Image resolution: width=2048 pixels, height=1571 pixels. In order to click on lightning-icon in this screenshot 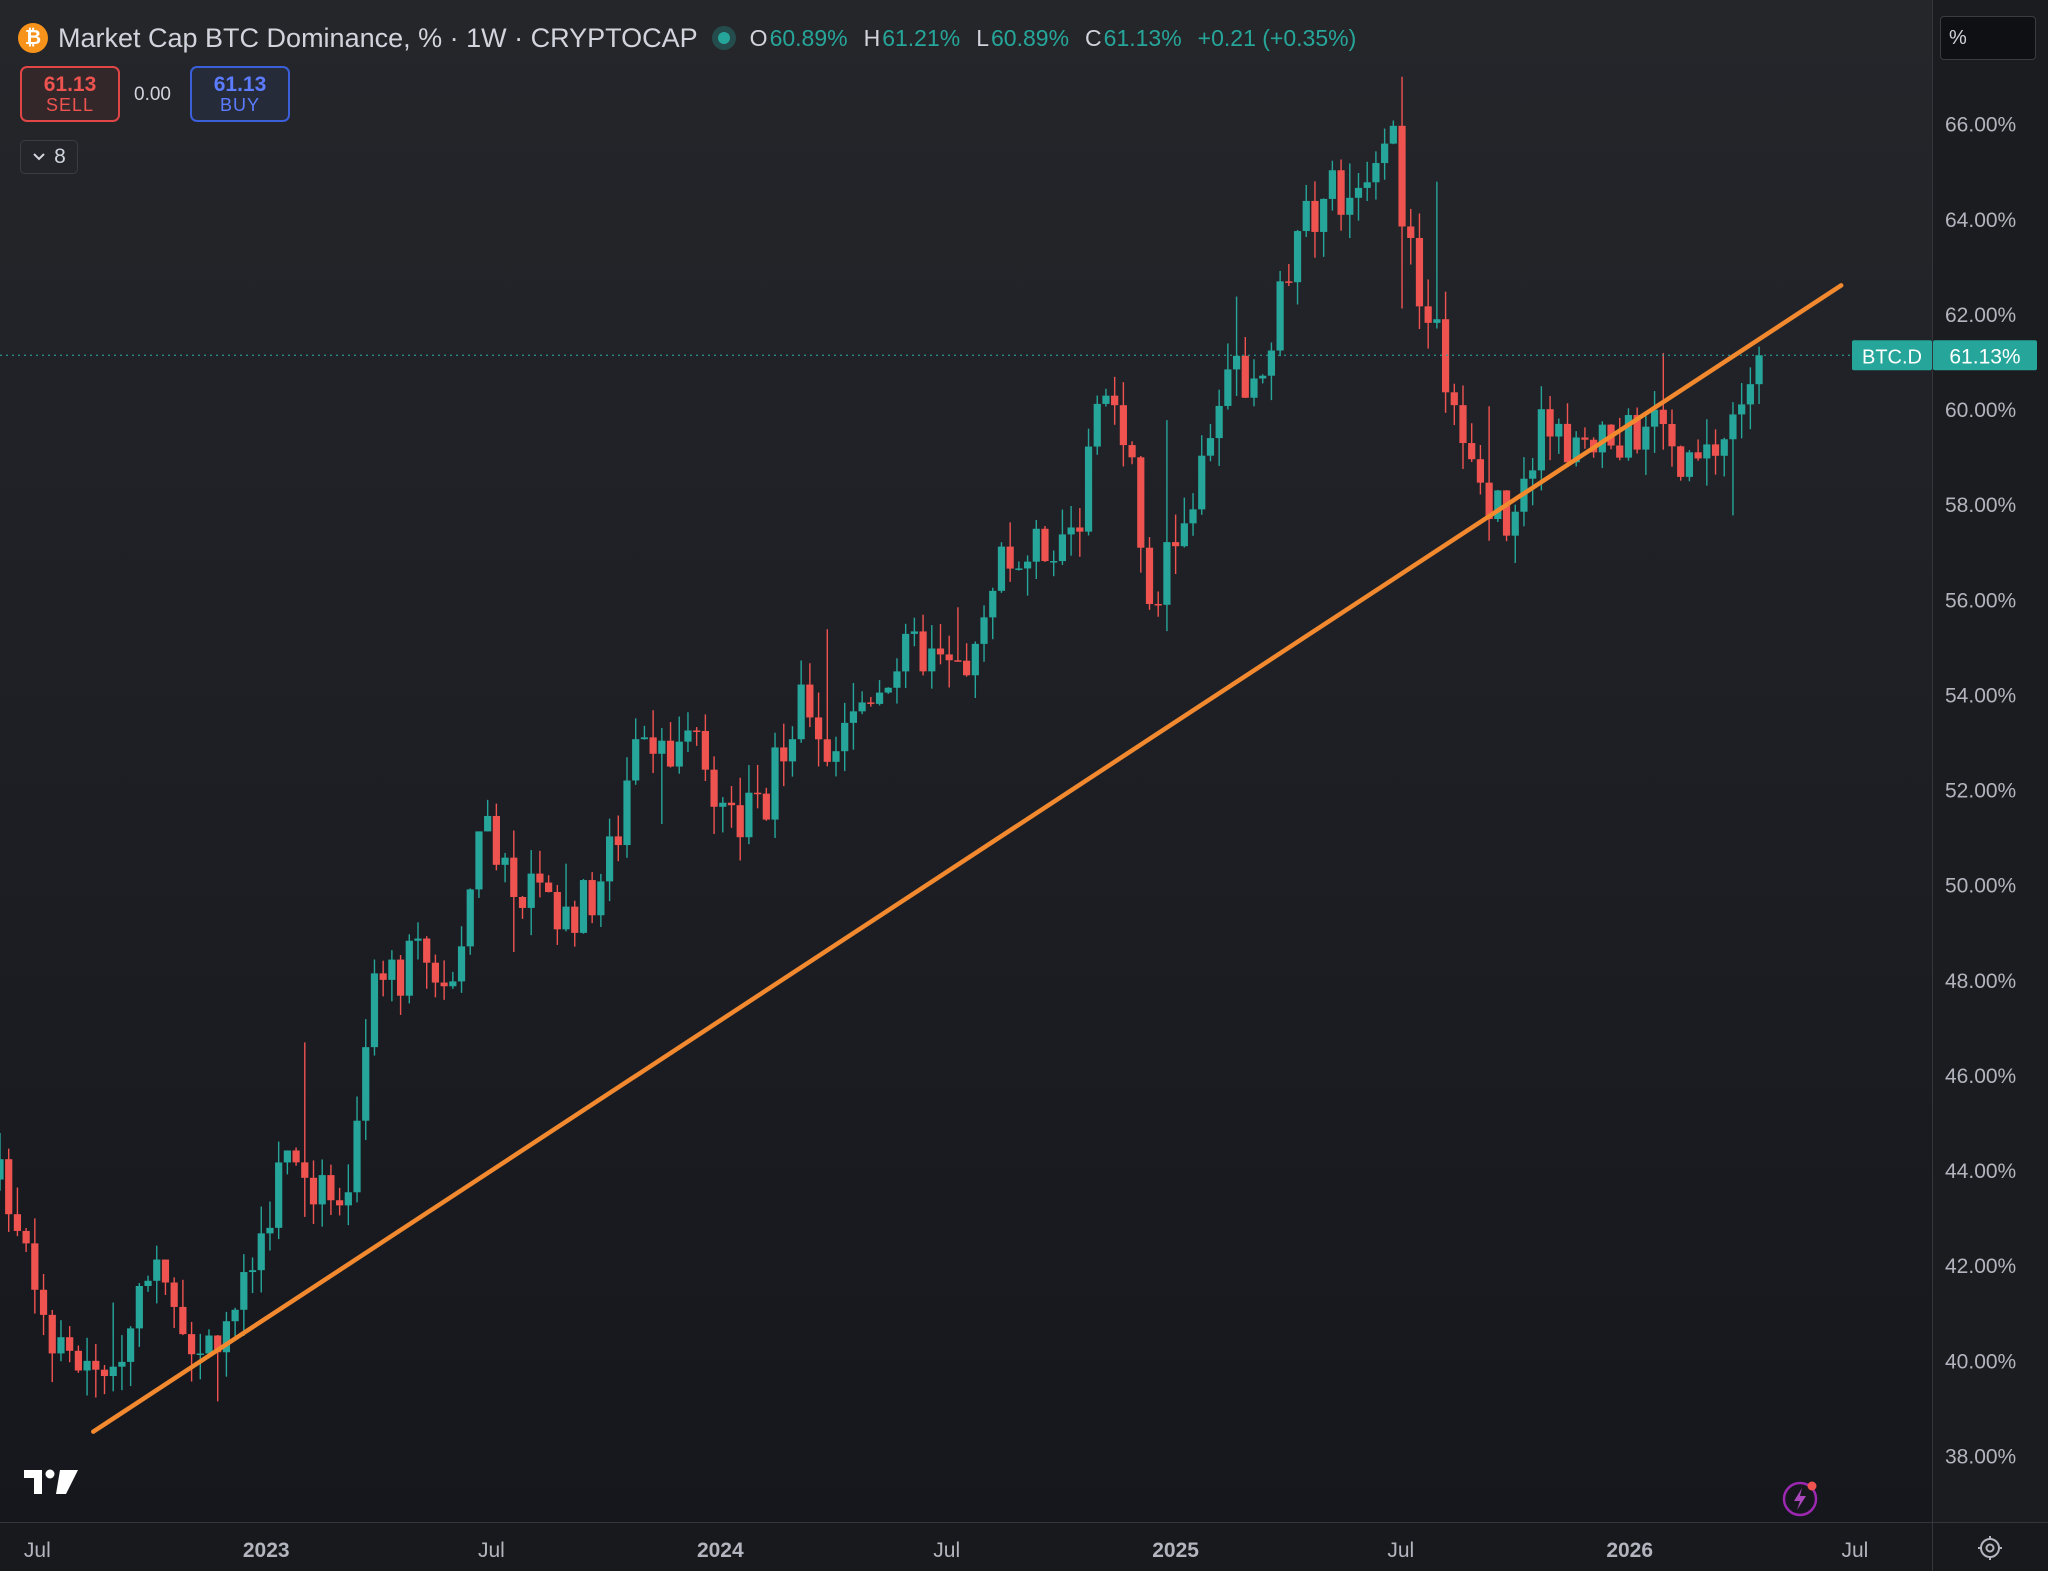, I will do `click(1800, 1498)`.